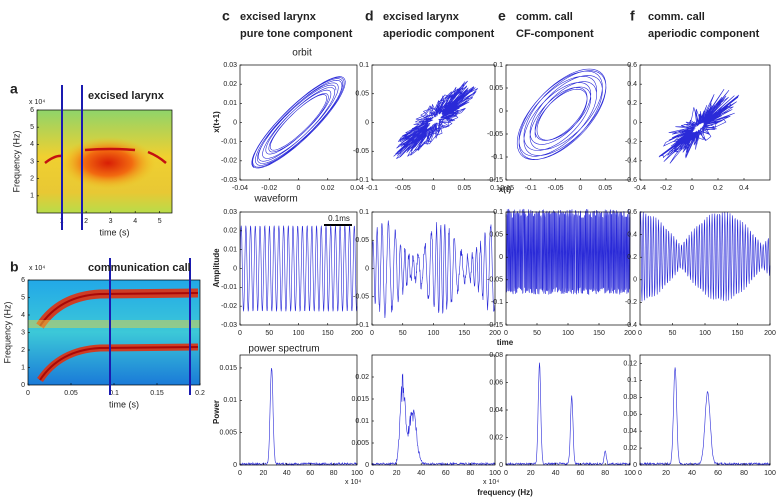 This screenshot has height=502, width=781. What do you see at coordinates (139, 268) in the screenshot?
I see `panel-title: communication call` at bounding box center [139, 268].